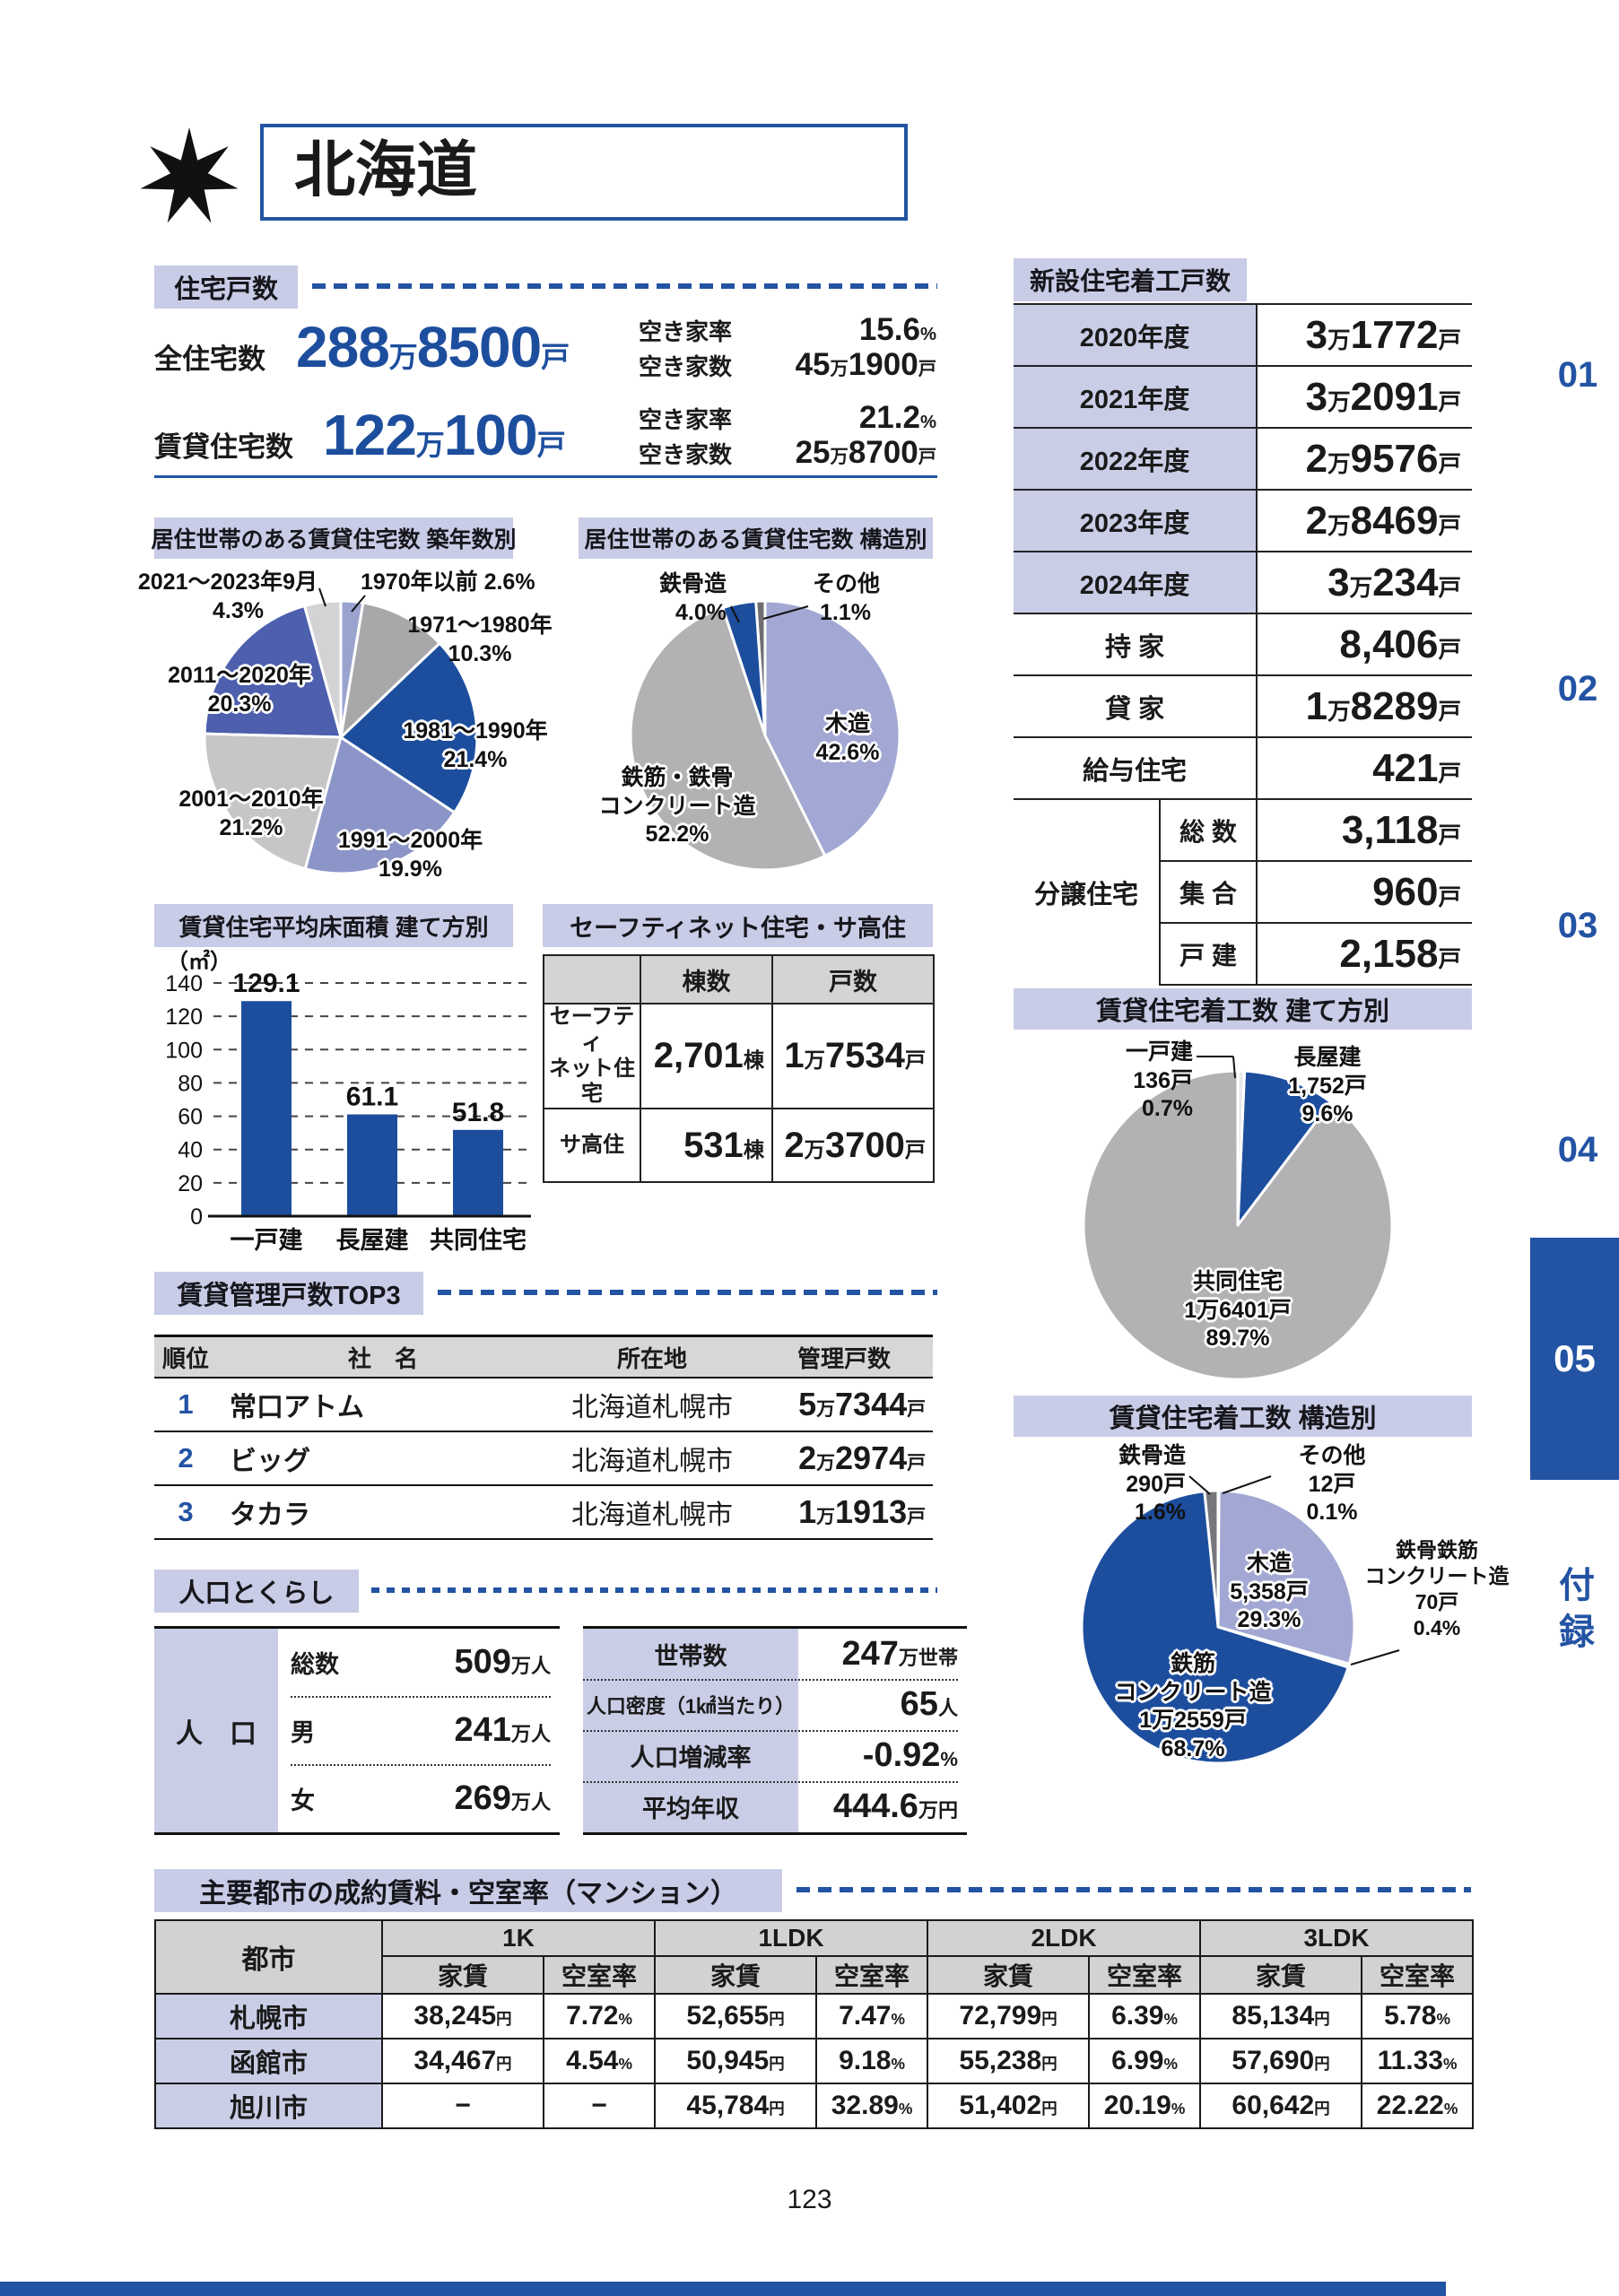 Image resolution: width=1619 pixels, height=2296 pixels. Describe the element at coordinates (1577, 375) in the screenshot. I see `sidebar-item-01: 01` at that location.